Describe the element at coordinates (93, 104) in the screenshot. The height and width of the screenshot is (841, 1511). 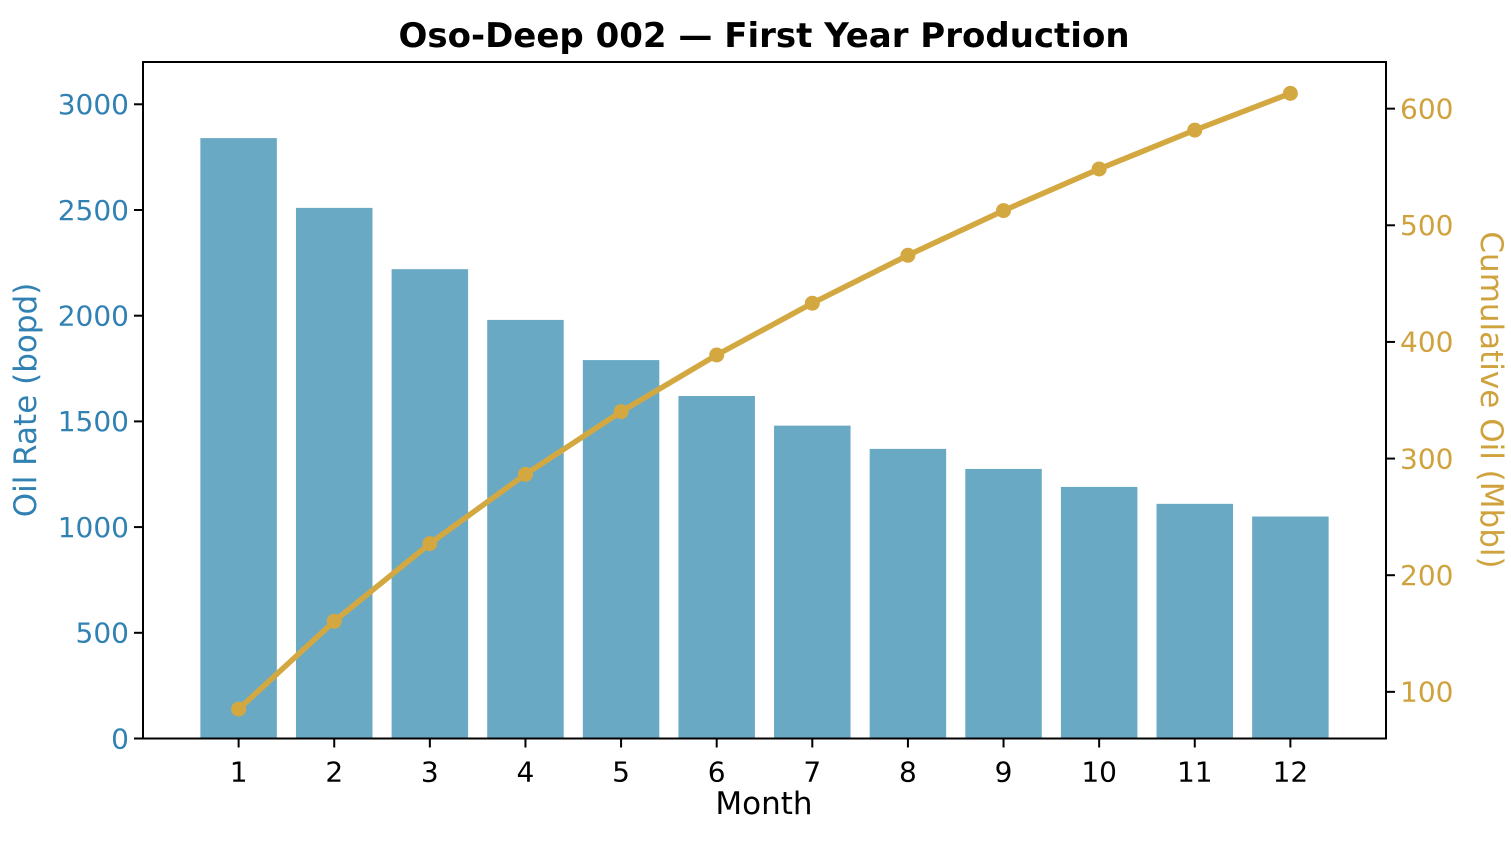
I see `y-left-tick-label-3000: 3000` at that location.